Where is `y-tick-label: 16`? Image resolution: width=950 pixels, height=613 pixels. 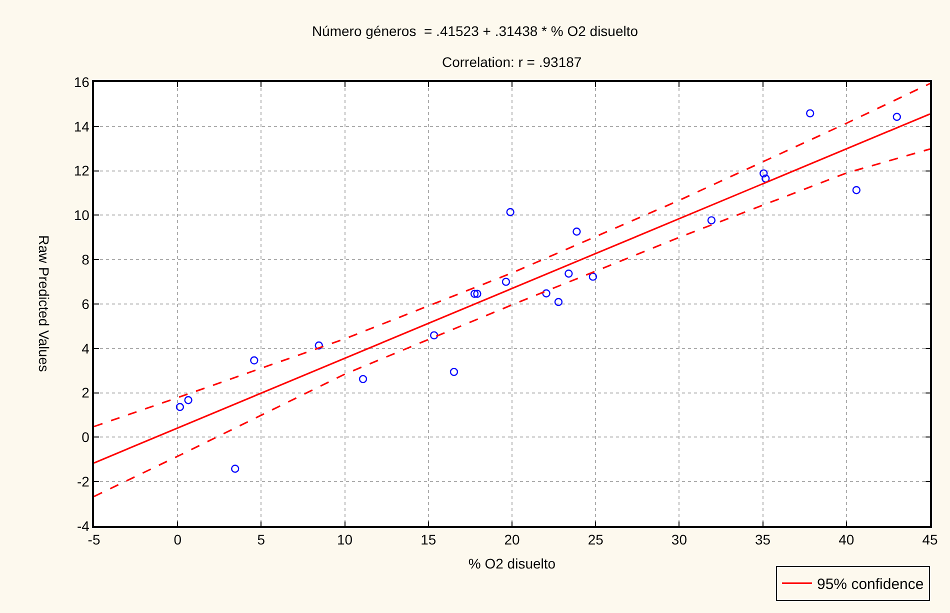
y-tick-label: 16 is located at coordinates (82, 82).